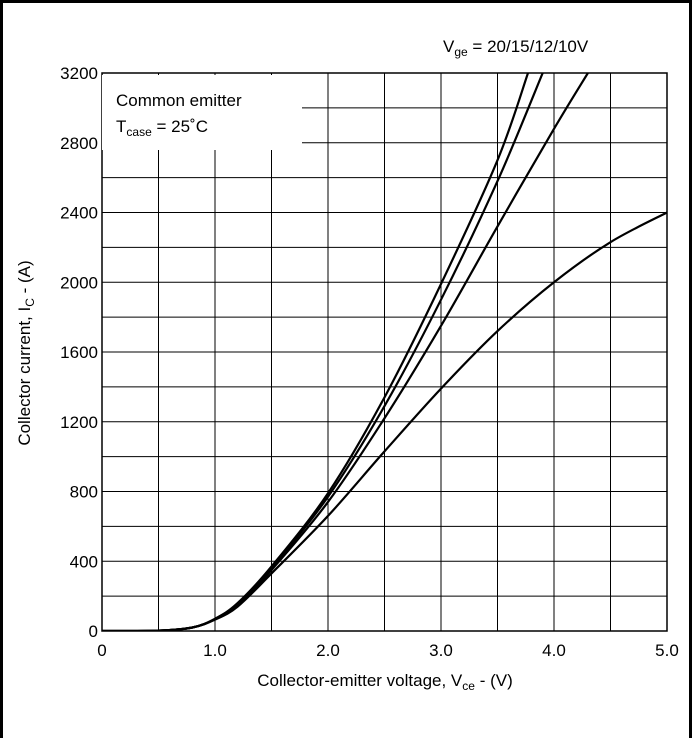 Image resolution: width=692 pixels, height=741 pixels. What do you see at coordinates (79, 73) in the screenshot?
I see `y-tick-label: 3200` at bounding box center [79, 73].